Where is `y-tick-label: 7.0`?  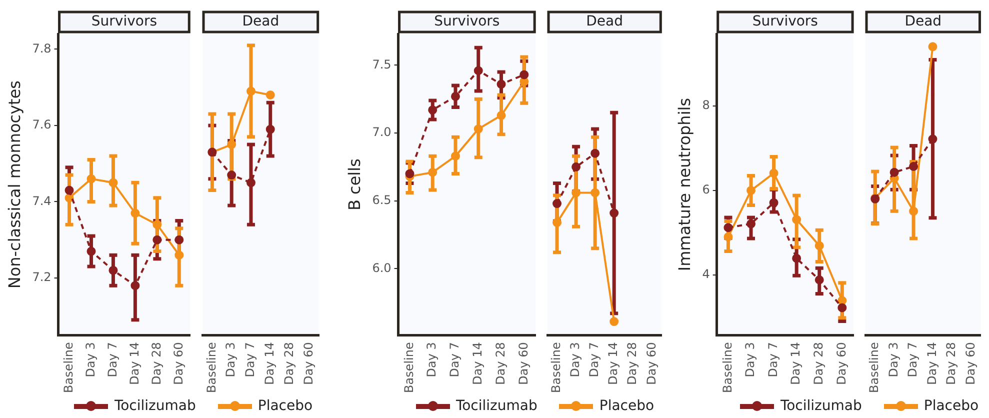
y-tick-label: 7.0 is located at coordinates (382, 132).